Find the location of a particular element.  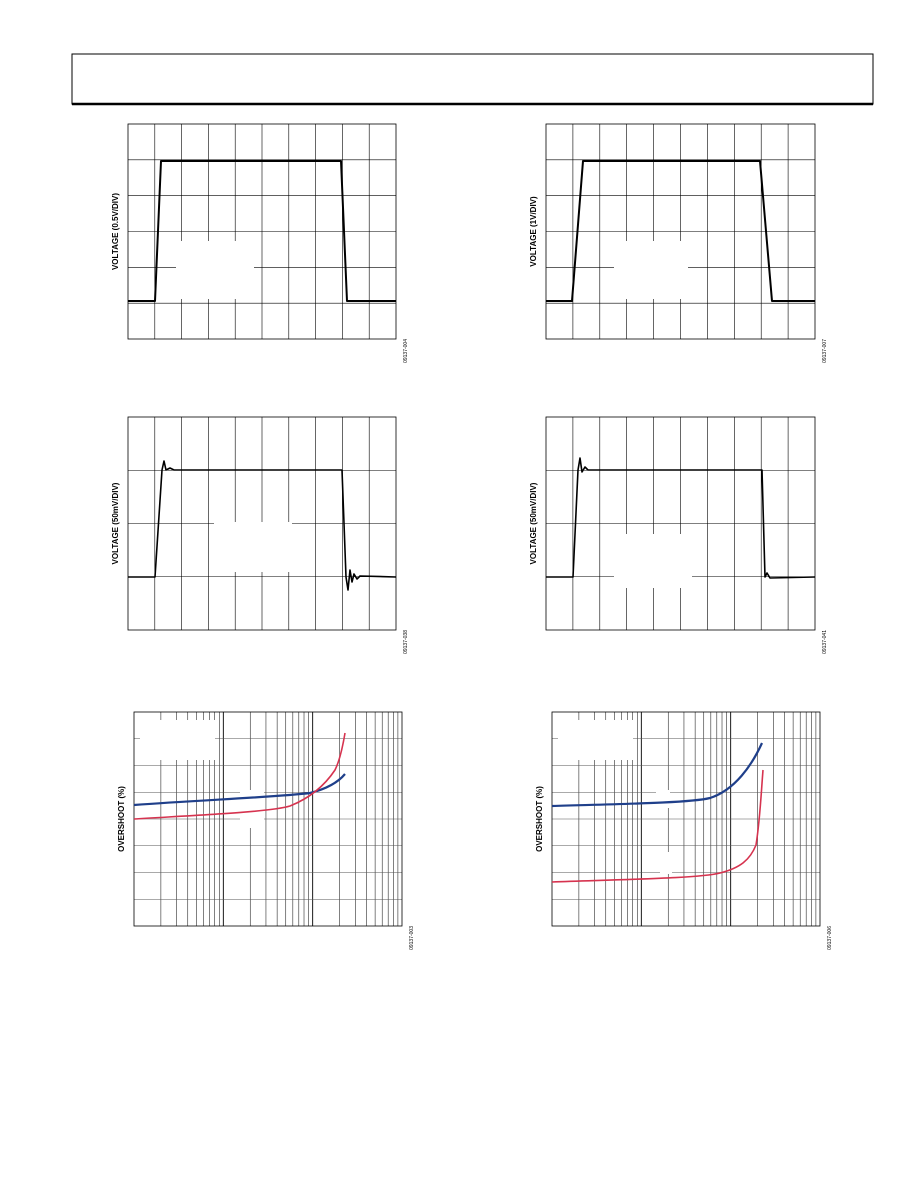

y-axis-label: VOLTAGE (1V/DIV) is located at coordinates (533, 231).